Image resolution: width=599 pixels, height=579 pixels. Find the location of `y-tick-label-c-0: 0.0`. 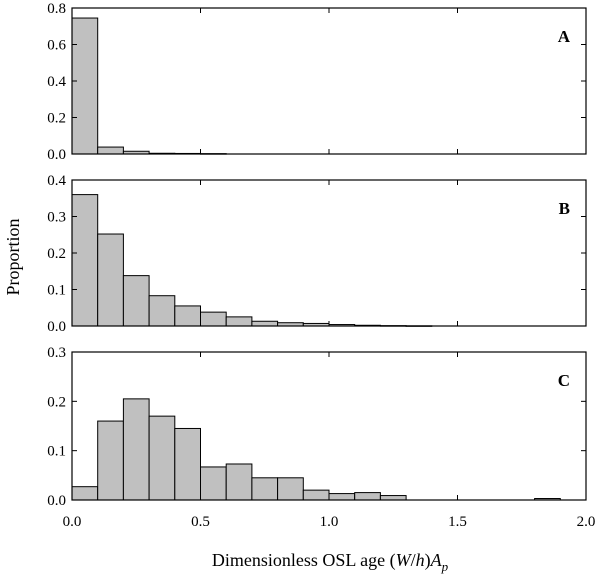

y-tick-label-c-0: 0.0 is located at coordinates (56, 501).